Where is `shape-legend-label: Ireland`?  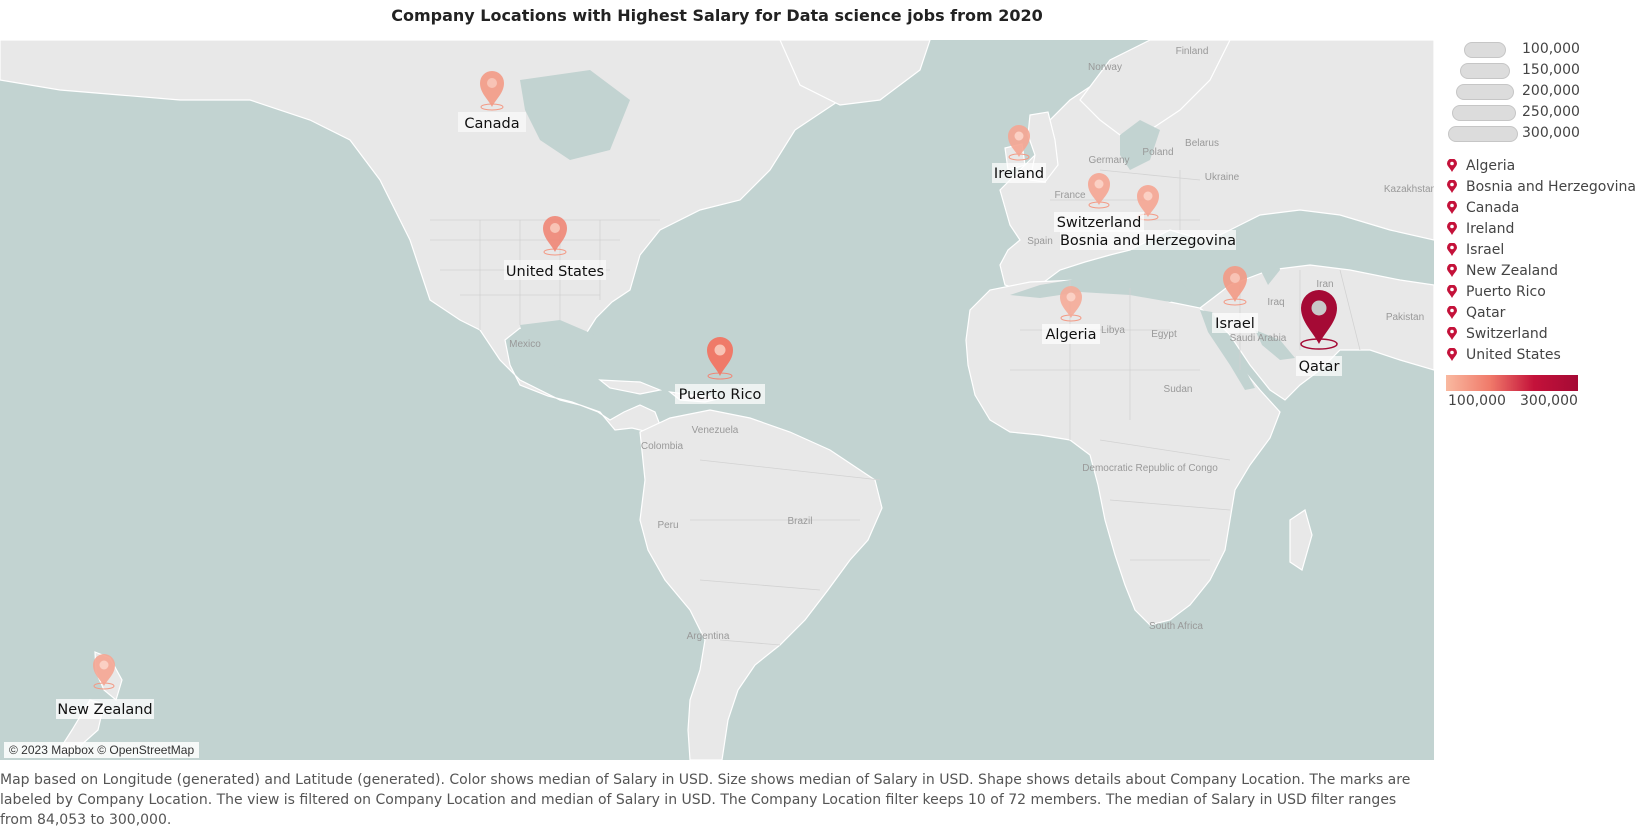
shape-legend-label: Ireland is located at coordinates (1490, 228).